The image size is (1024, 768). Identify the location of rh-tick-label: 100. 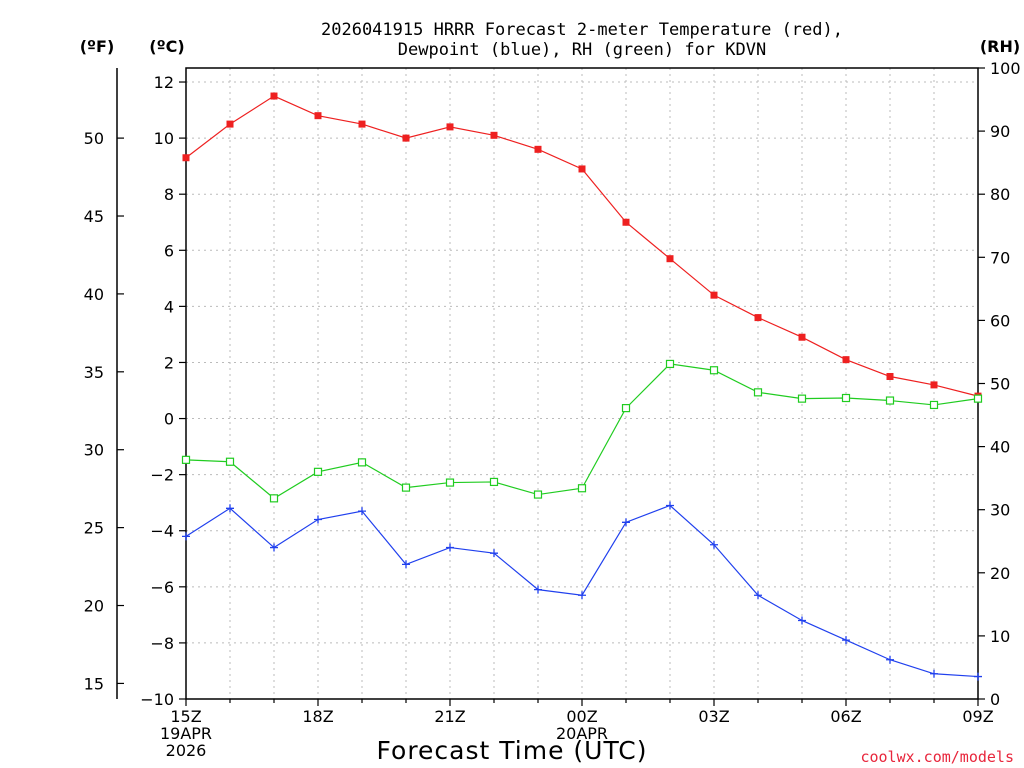
(1005, 68).